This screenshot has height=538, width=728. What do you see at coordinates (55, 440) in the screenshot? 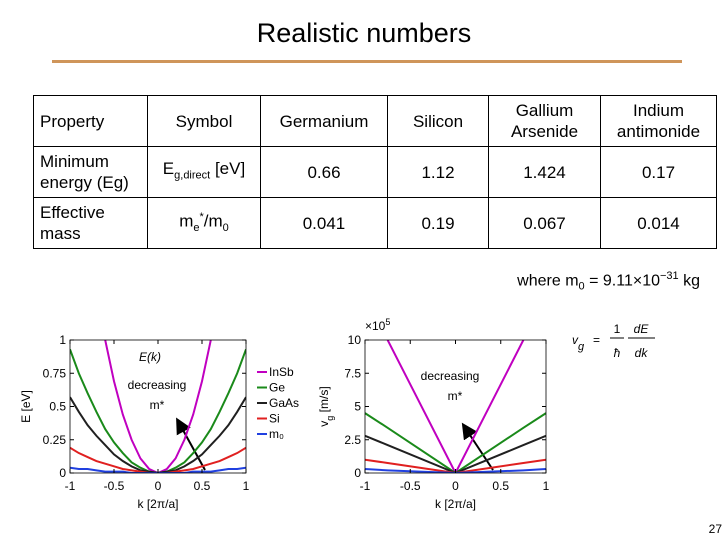
I see `y-tick-label: 0.25` at bounding box center [55, 440].